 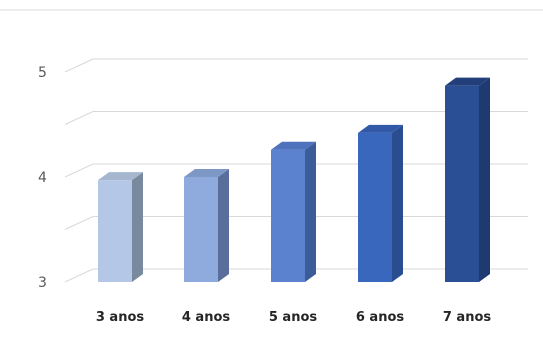 I want to click on y-tick-label: 4, so click(x=42, y=178).